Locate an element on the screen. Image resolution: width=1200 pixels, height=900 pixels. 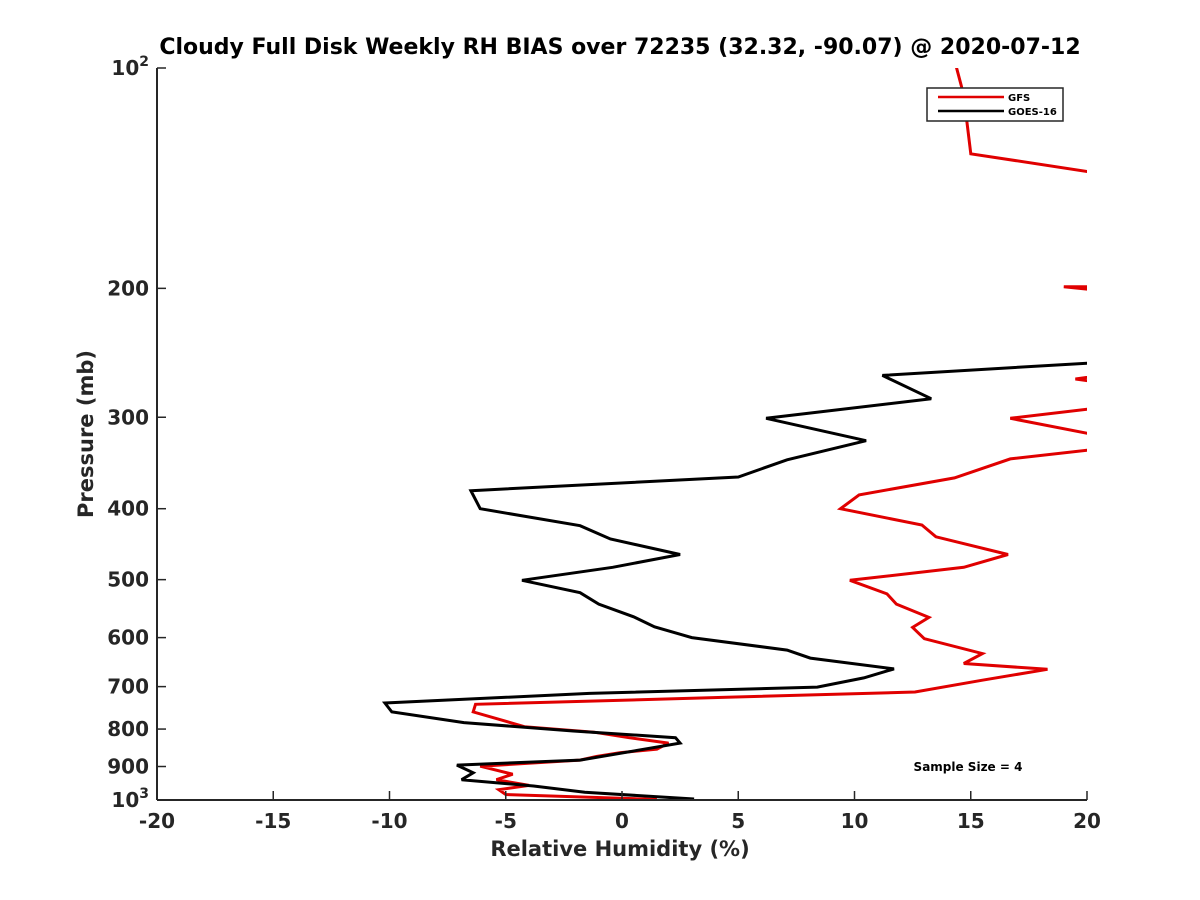
x-tick-label: -10 is located at coordinates (389, 821).